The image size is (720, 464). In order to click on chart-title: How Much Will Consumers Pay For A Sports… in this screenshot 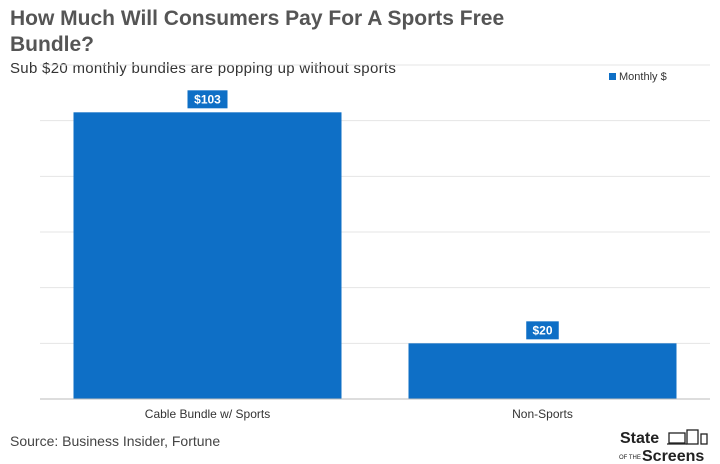, I will do `click(257, 31)`.